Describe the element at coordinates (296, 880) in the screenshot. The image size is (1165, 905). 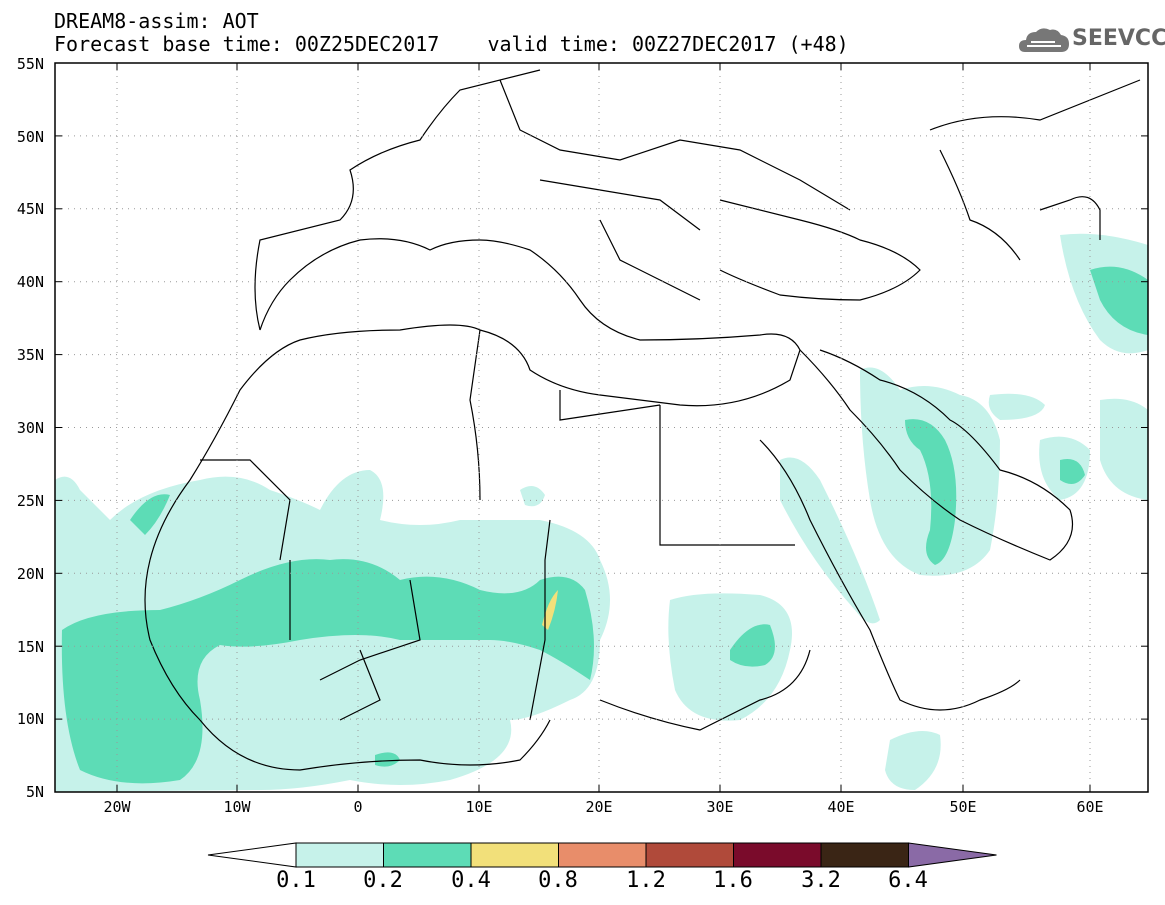
I see `colorbar-label: 0.1` at that location.